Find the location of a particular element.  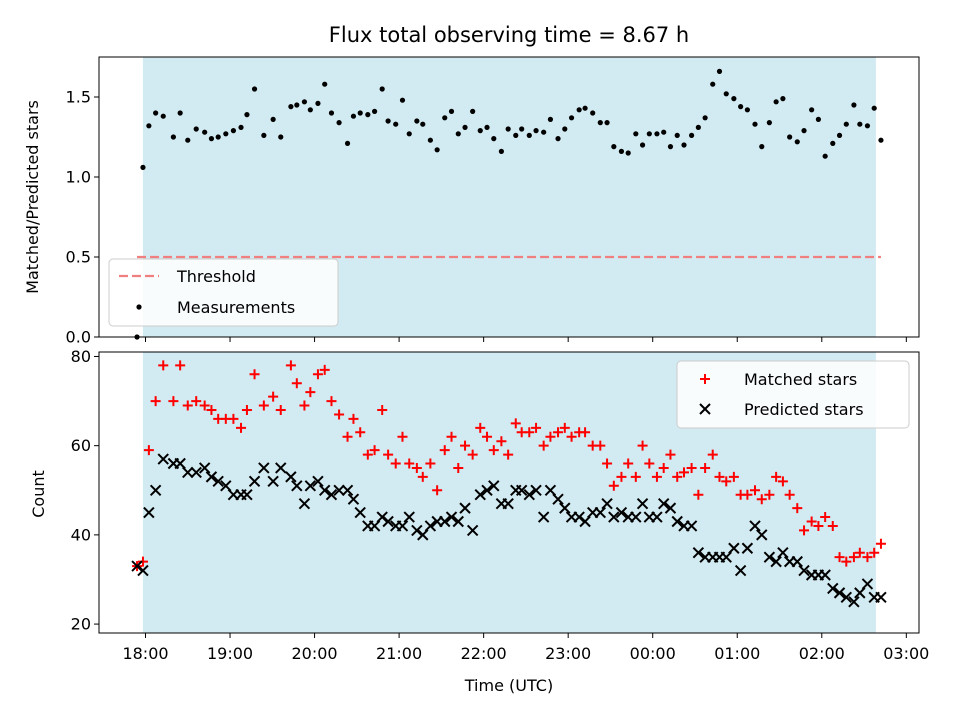

bottom-legend-box is located at coordinates (793, 394).